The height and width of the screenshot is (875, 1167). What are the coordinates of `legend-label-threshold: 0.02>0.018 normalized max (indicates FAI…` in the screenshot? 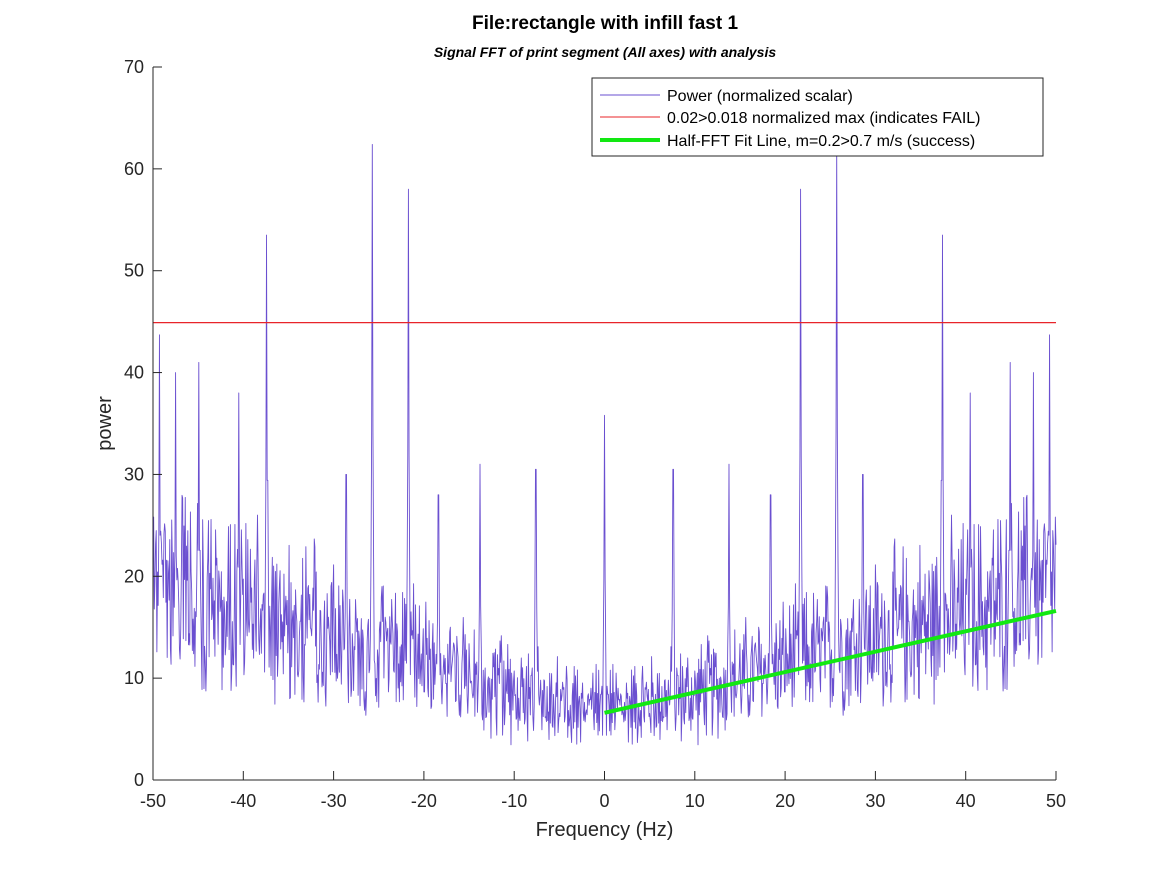 It's located at (824, 118).